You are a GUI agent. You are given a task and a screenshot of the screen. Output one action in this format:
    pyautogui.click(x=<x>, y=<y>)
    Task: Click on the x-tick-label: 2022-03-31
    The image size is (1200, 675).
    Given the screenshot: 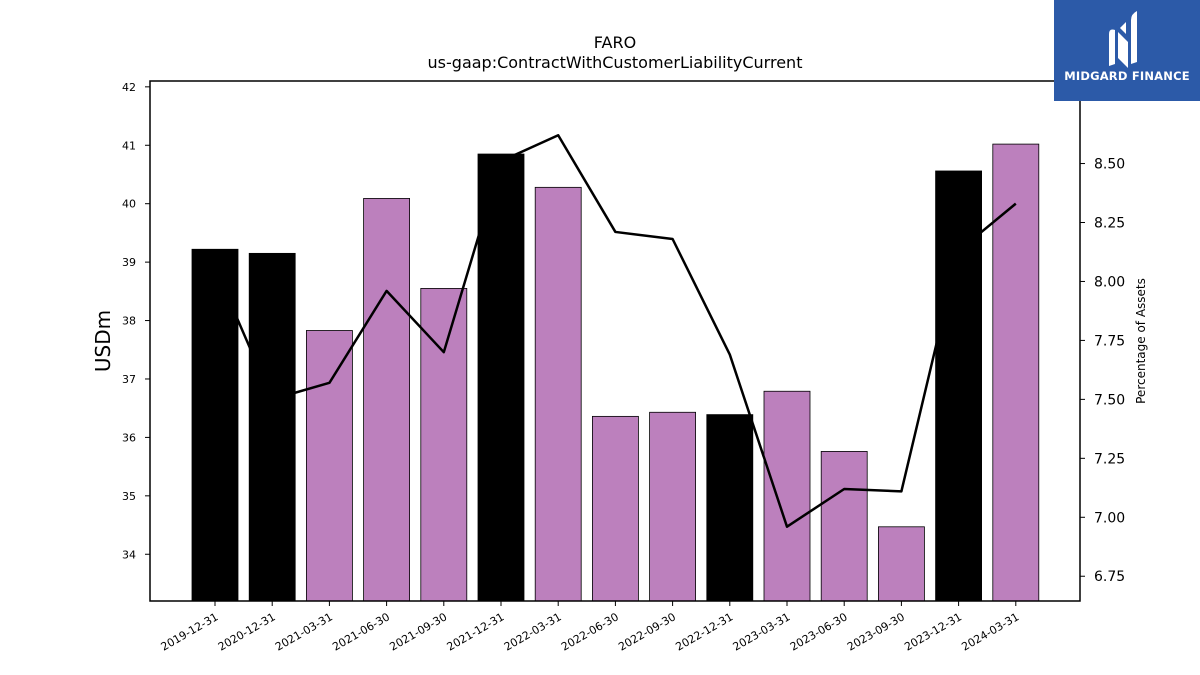 What is the action you would take?
    pyautogui.click(x=533, y=631)
    